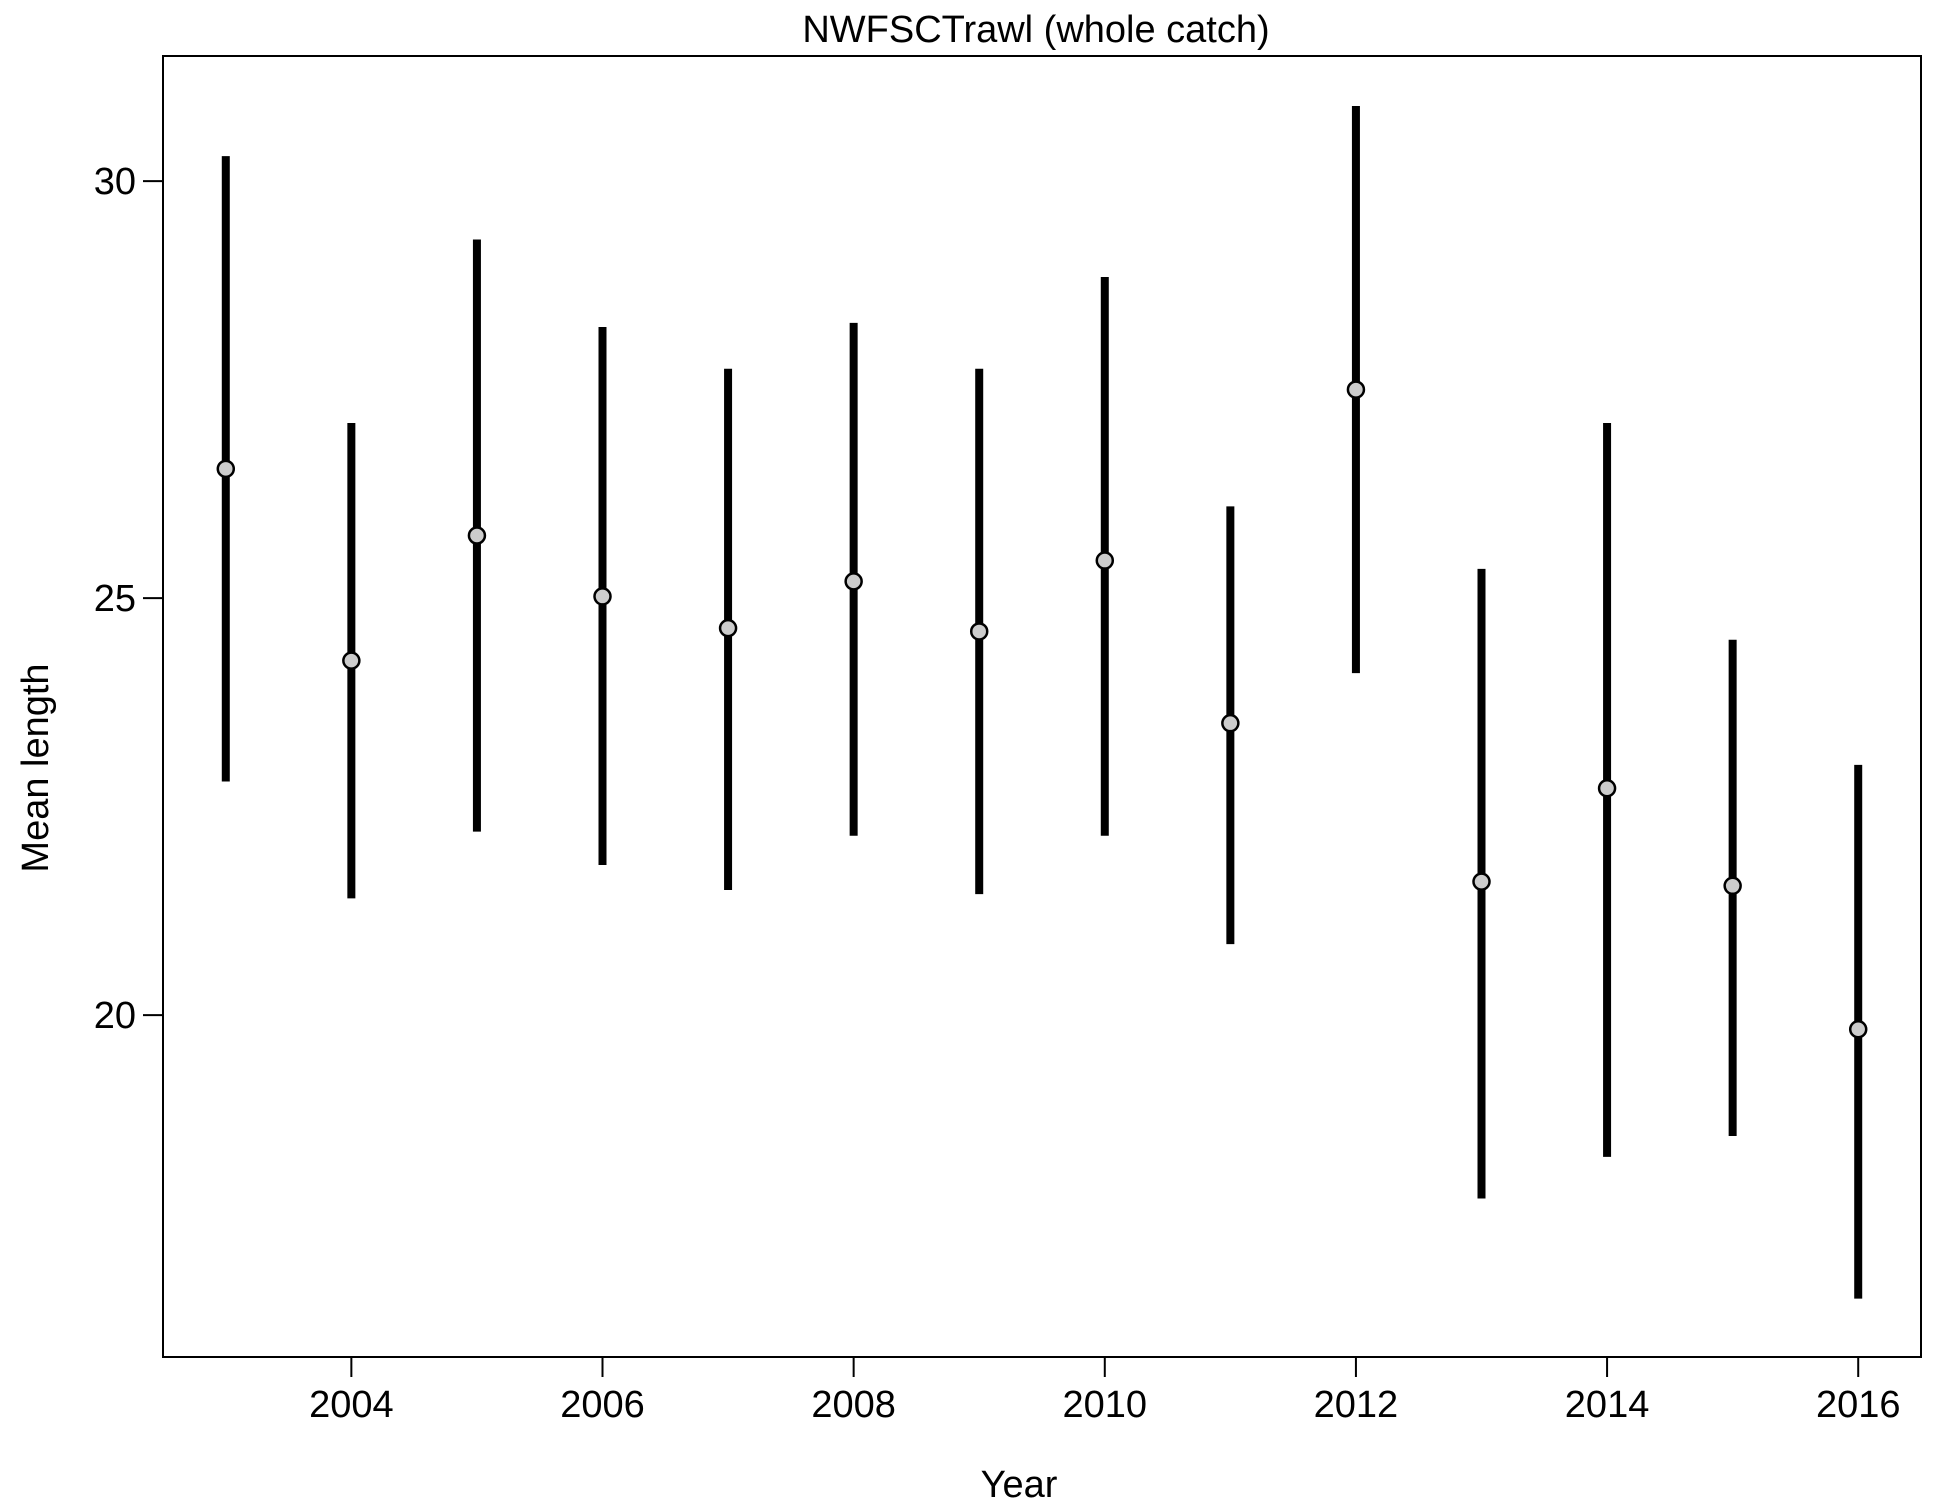  I want to click on x-tick-label: 2014, so click(1607, 1405).